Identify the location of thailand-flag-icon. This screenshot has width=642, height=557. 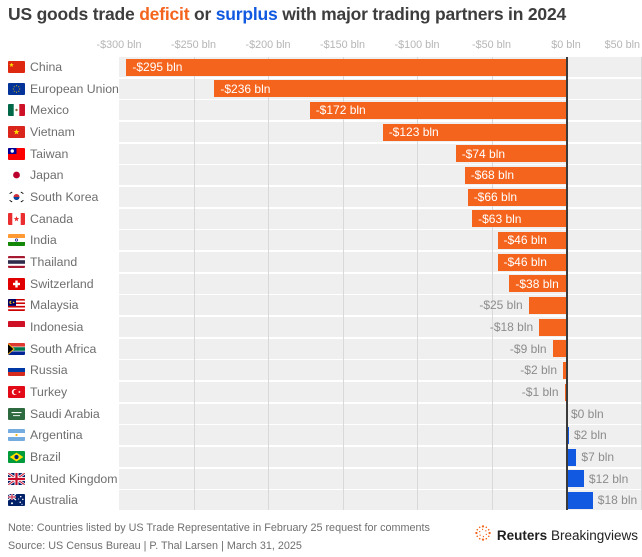
(16, 262).